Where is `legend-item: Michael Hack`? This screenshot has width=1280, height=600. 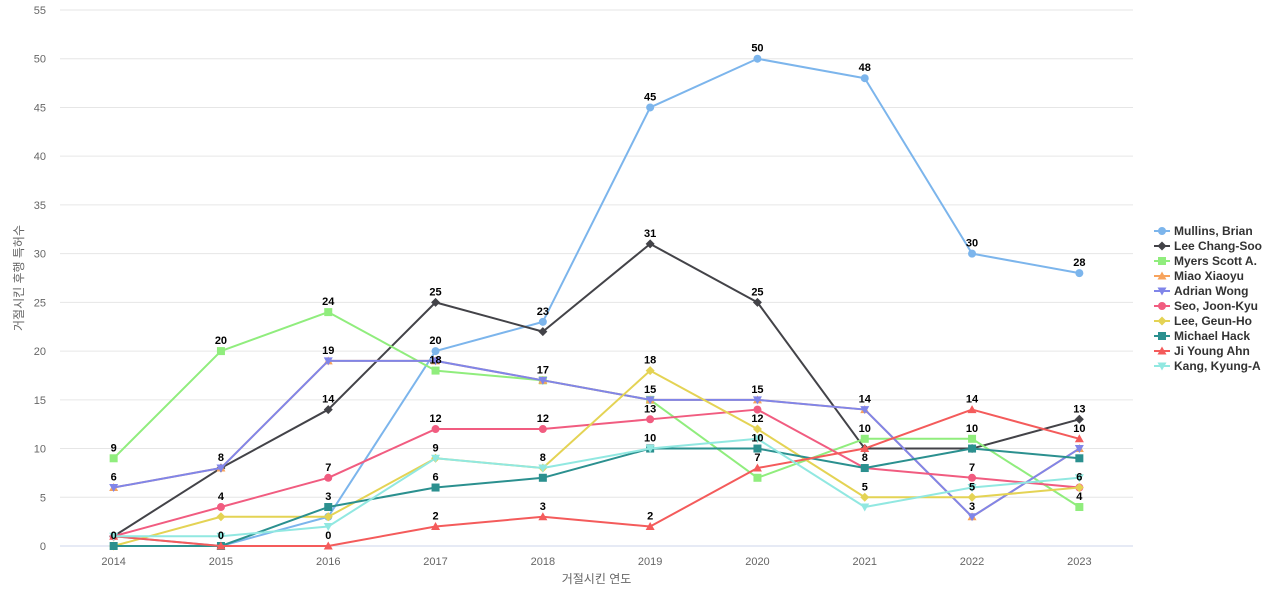 legend-item: Michael Hack is located at coordinates (1202, 336).